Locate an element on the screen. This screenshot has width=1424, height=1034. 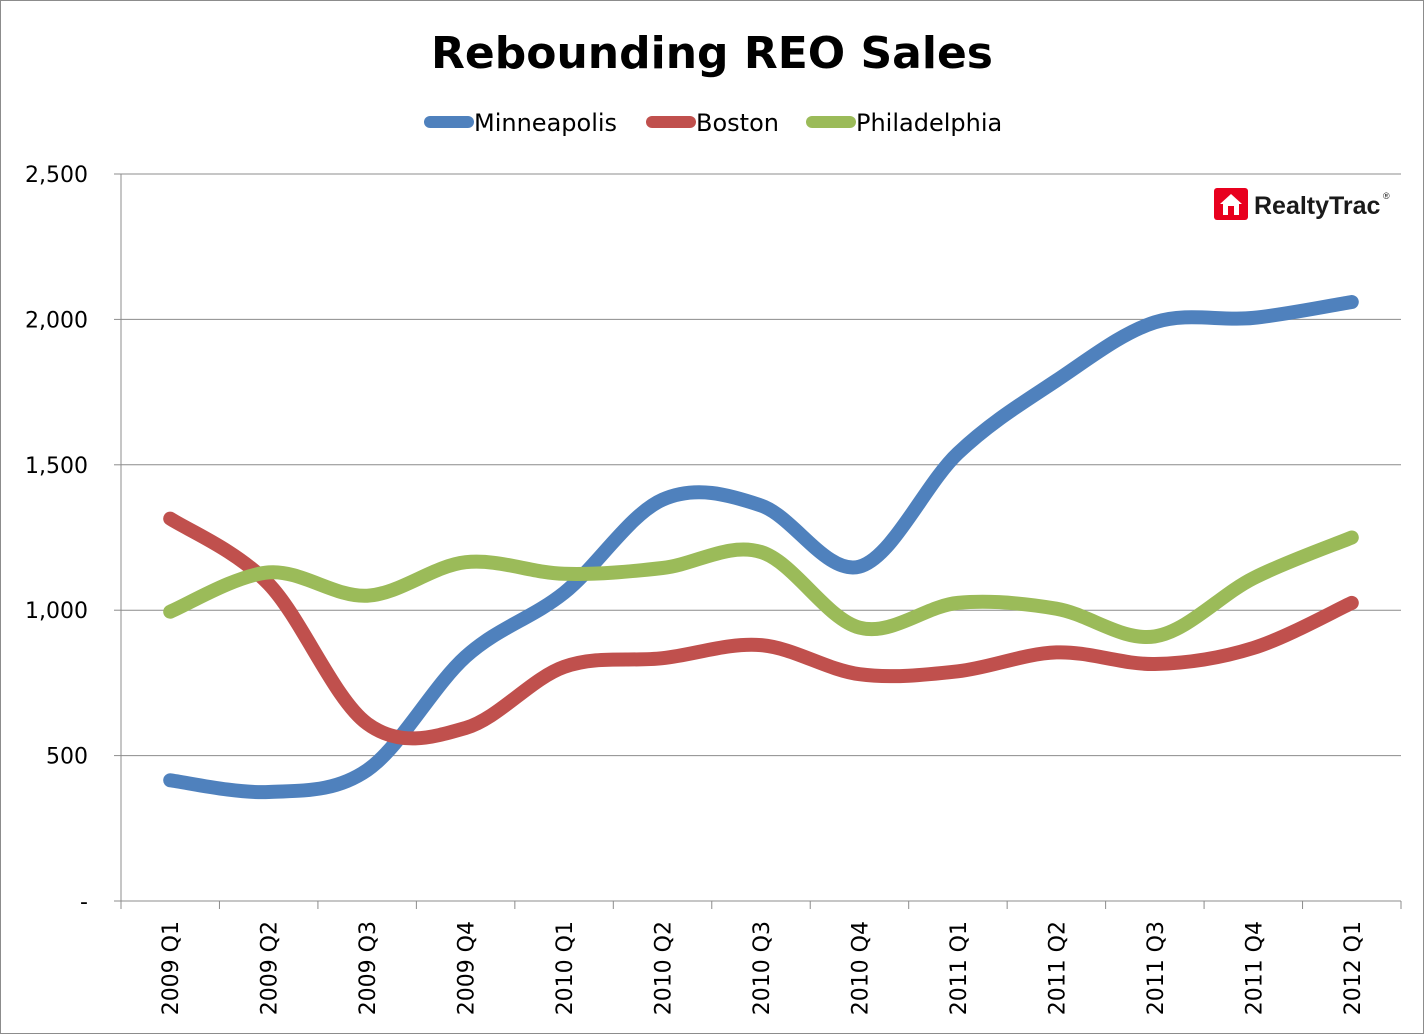
x-tick-label: 2011 Q4 is located at coordinates (1254, 968).